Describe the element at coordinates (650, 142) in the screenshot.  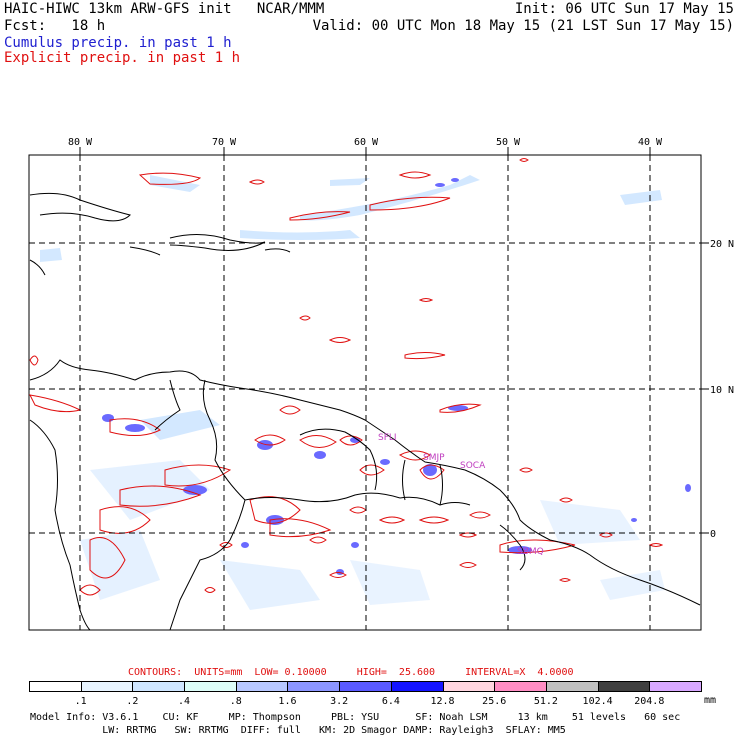
I see `lon-label: 40 W` at that location.